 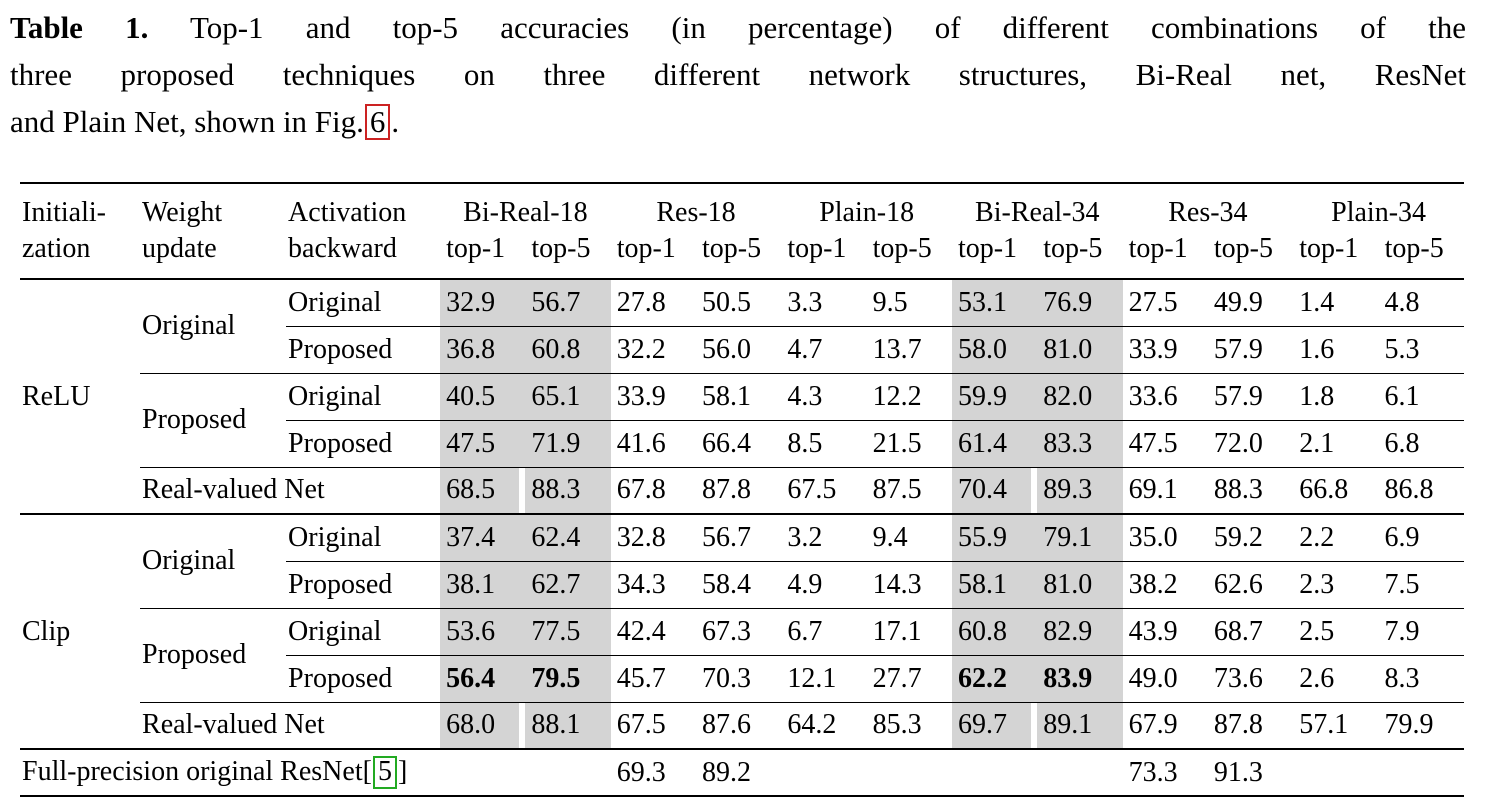 What do you see at coordinates (653, 350) in the screenshot?
I see `cell-res18-top1: 32.2` at bounding box center [653, 350].